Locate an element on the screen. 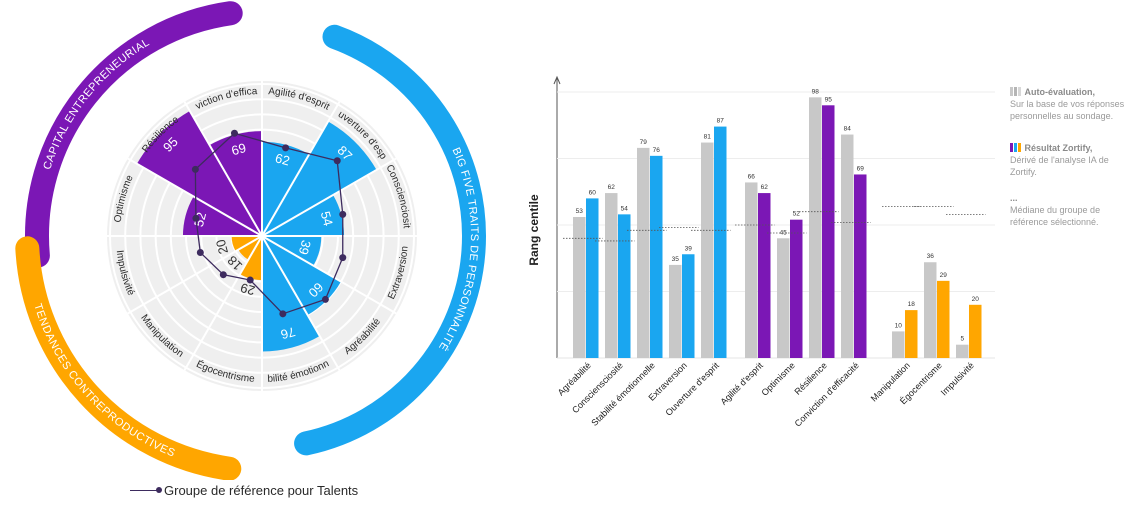 The image size is (1132, 507). legend-self-title: Auto-évaluation, is located at coordinates (1060, 92).